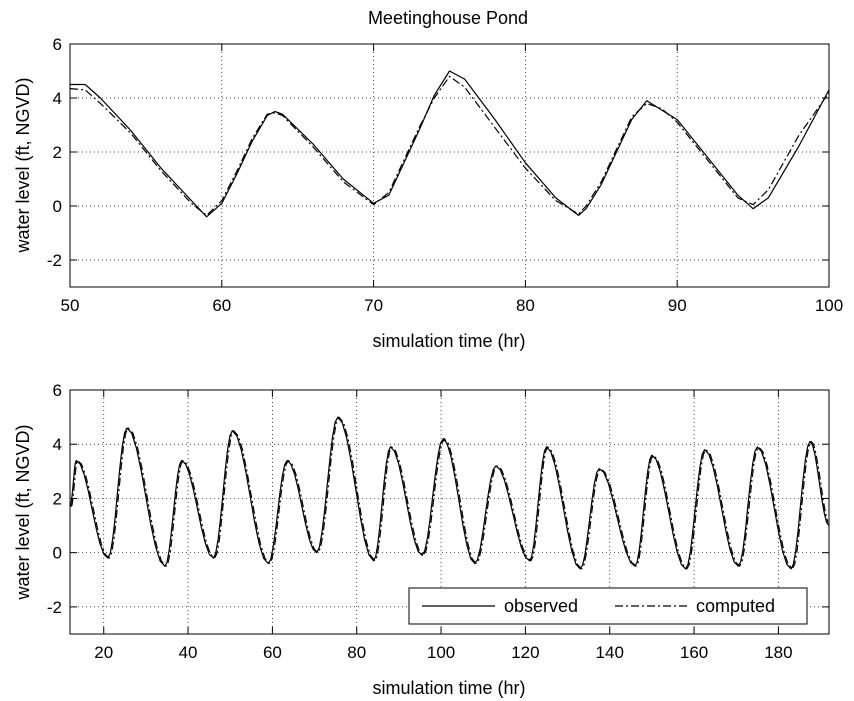 This screenshot has height=701, width=854. What do you see at coordinates (103, 652) in the screenshot?
I see `x-tick-label: 20` at bounding box center [103, 652].